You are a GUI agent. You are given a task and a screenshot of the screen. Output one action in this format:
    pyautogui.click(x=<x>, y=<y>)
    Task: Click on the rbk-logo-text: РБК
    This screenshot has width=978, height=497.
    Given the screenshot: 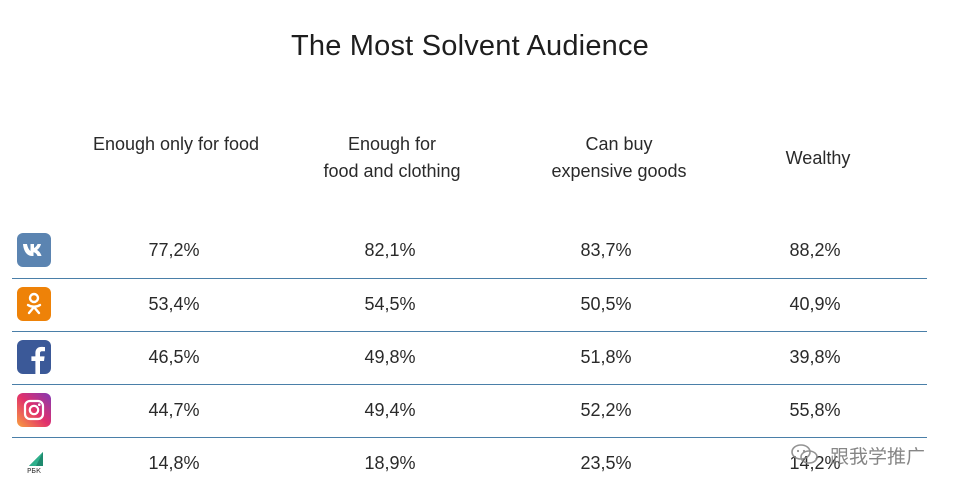 What is the action you would take?
    pyautogui.click(x=34, y=470)
    